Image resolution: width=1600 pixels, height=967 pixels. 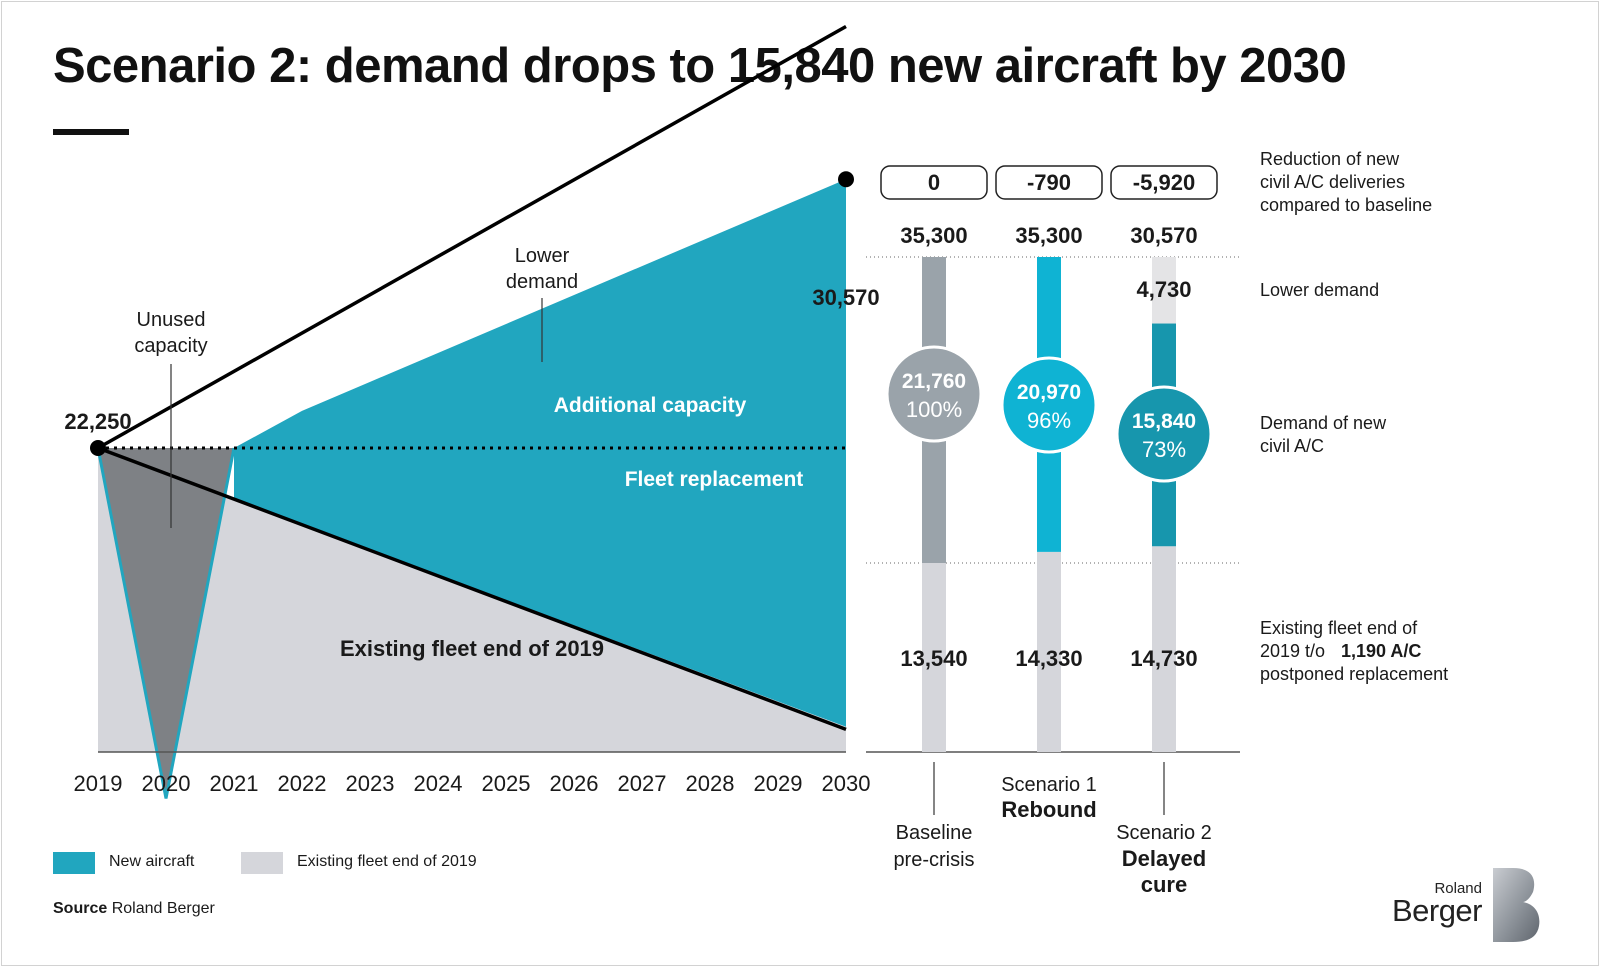 I want to click on reduction-value: 0, so click(x=934, y=182).